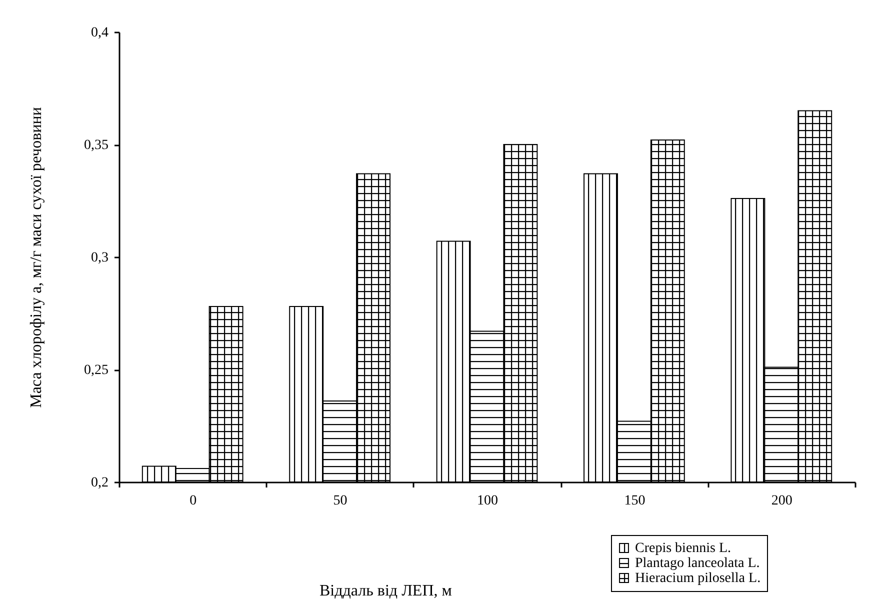  Describe the element at coordinates (36, 257) in the screenshot. I see `y-axis-title: Маса хлорофілу a, мг/г маси сухої речовини` at that location.